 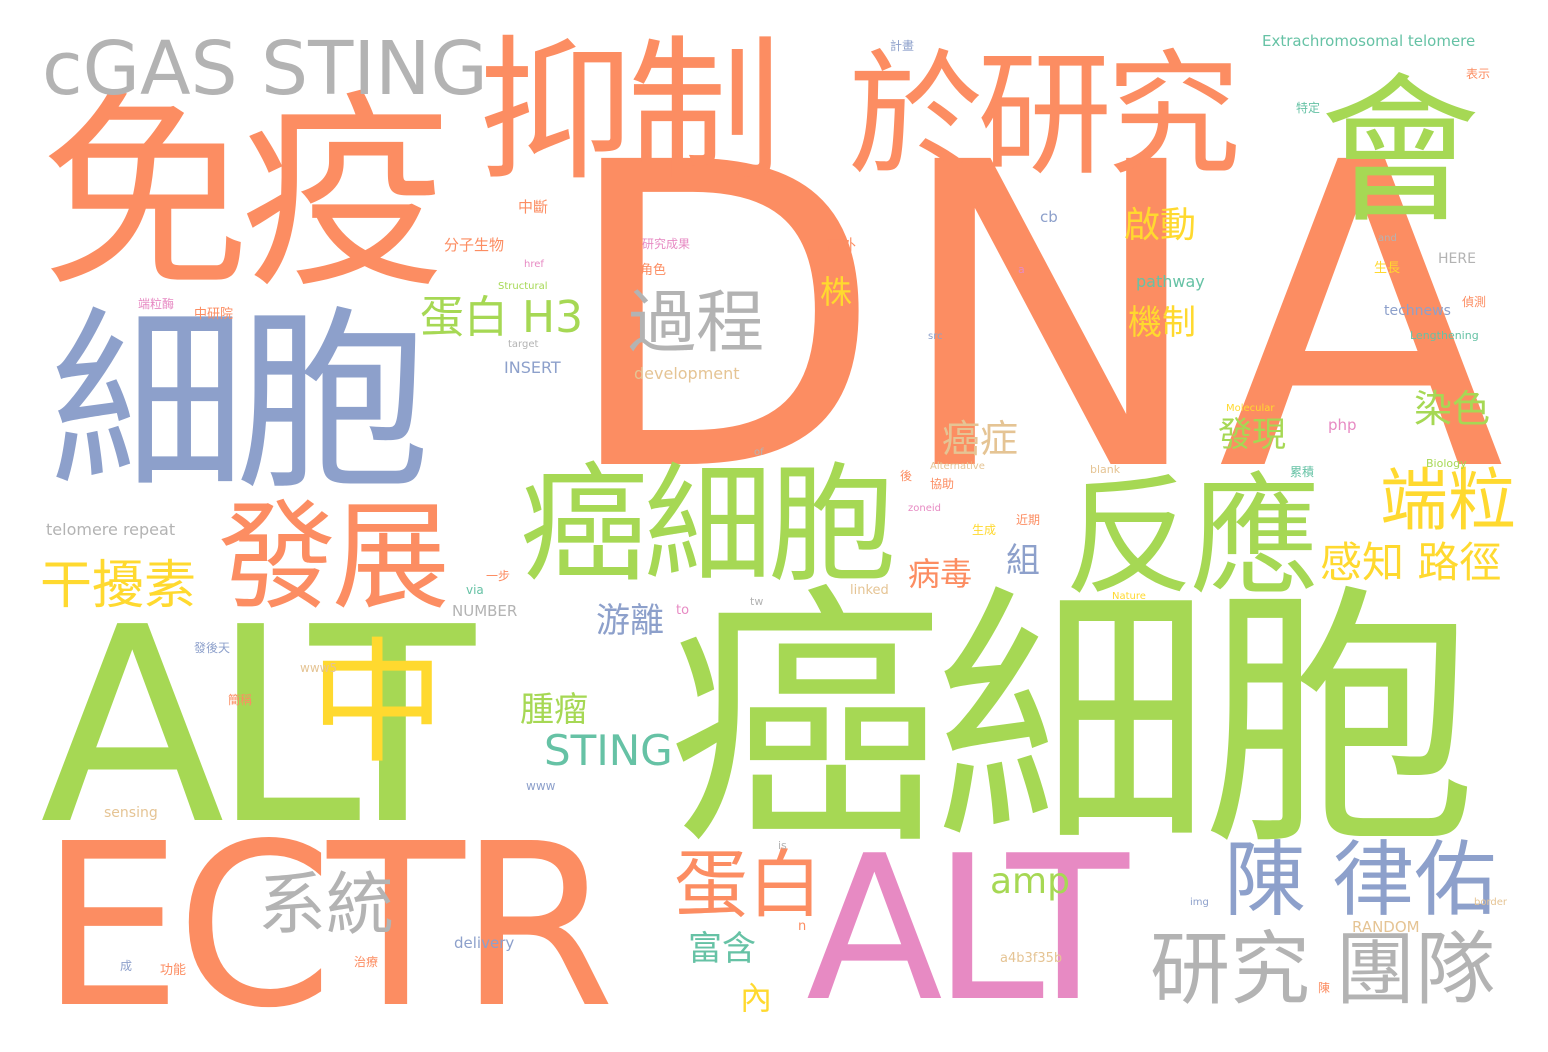 I want to click on word-sting: STING, so click(x=608, y=750).